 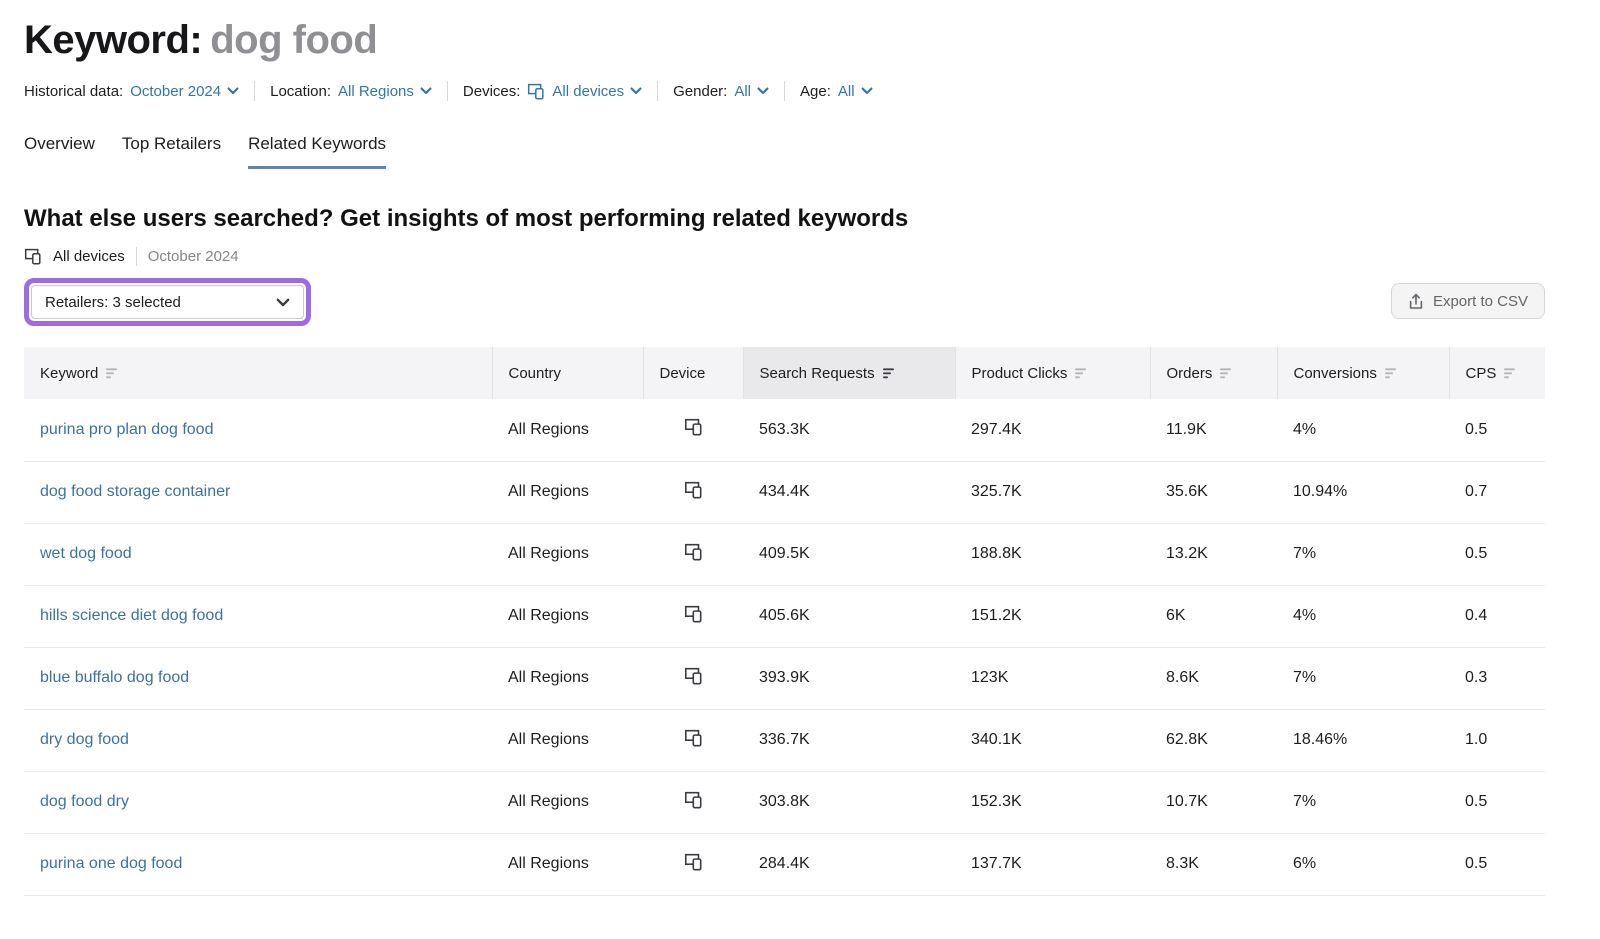 I want to click on column-header-label: Orders, so click(x=1189, y=373).